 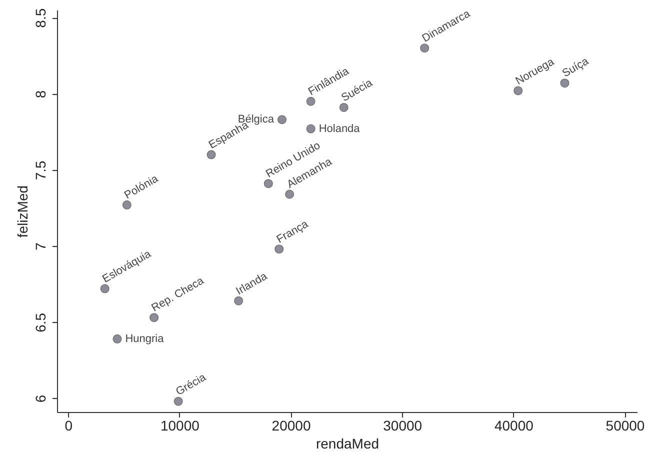 What do you see at coordinates (256, 120) in the screenshot?
I see `annotation: Bélgica` at bounding box center [256, 120].